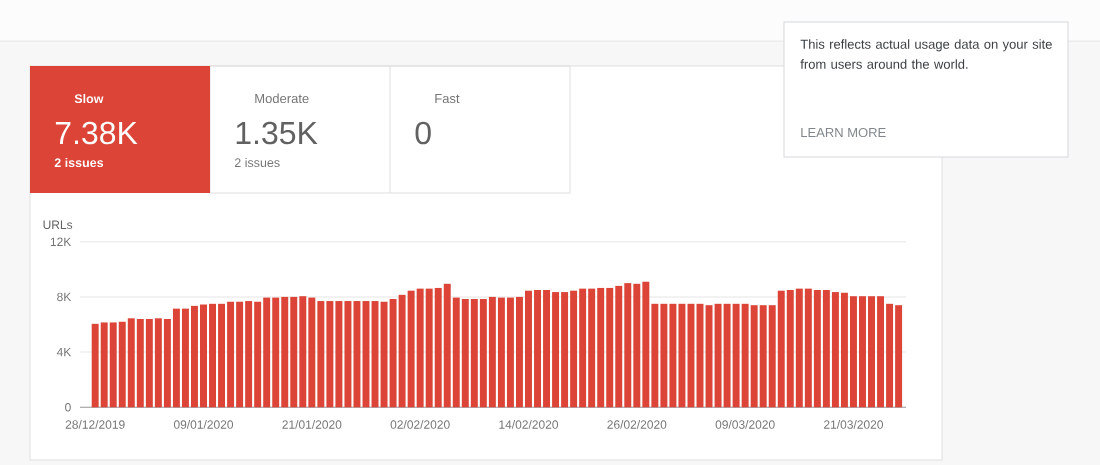 The height and width of the screenshot is (465, 1100). What do you see at coordinates (854, 424) in the screenshot?
I see `x-tick-label: 21/03/2020` at bounding box center [854, 424].